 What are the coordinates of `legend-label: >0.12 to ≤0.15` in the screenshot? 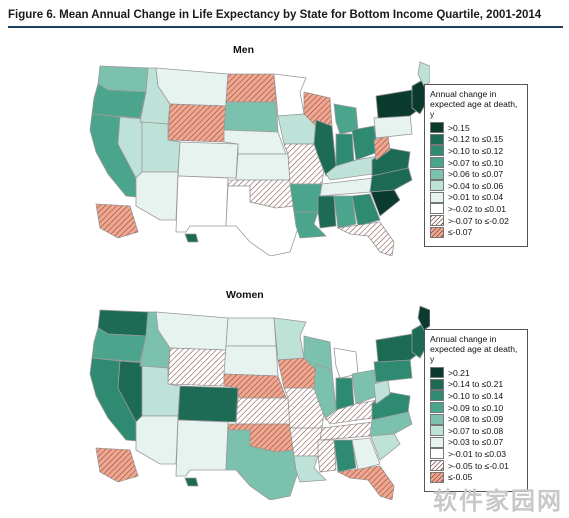 It's located at (476, 139).